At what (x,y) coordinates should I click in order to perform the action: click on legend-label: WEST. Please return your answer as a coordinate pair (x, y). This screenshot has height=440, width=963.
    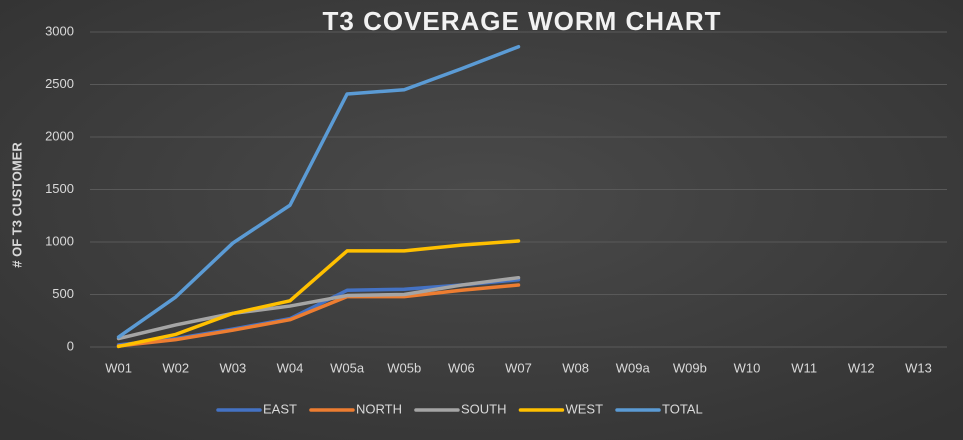
    Looking at the image, I should click on (584, 408).